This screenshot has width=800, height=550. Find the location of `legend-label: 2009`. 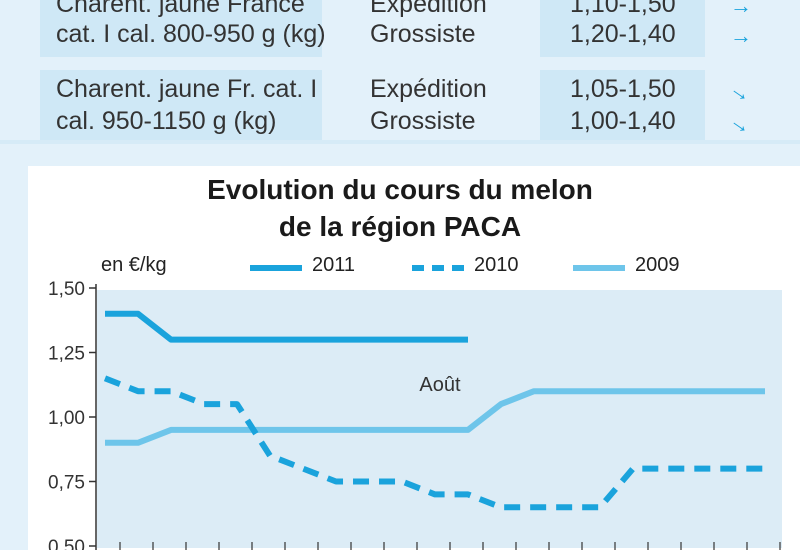

legend-label: 2009 is located at coordinates (657, 265).